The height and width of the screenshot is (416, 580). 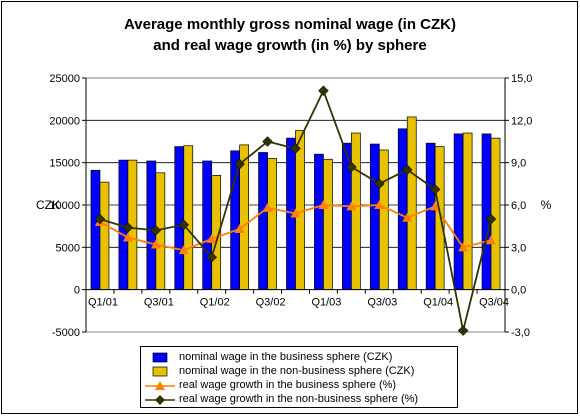 I want to click on legend-swatch-nonbusiness-real, so click(x=160, y=400).